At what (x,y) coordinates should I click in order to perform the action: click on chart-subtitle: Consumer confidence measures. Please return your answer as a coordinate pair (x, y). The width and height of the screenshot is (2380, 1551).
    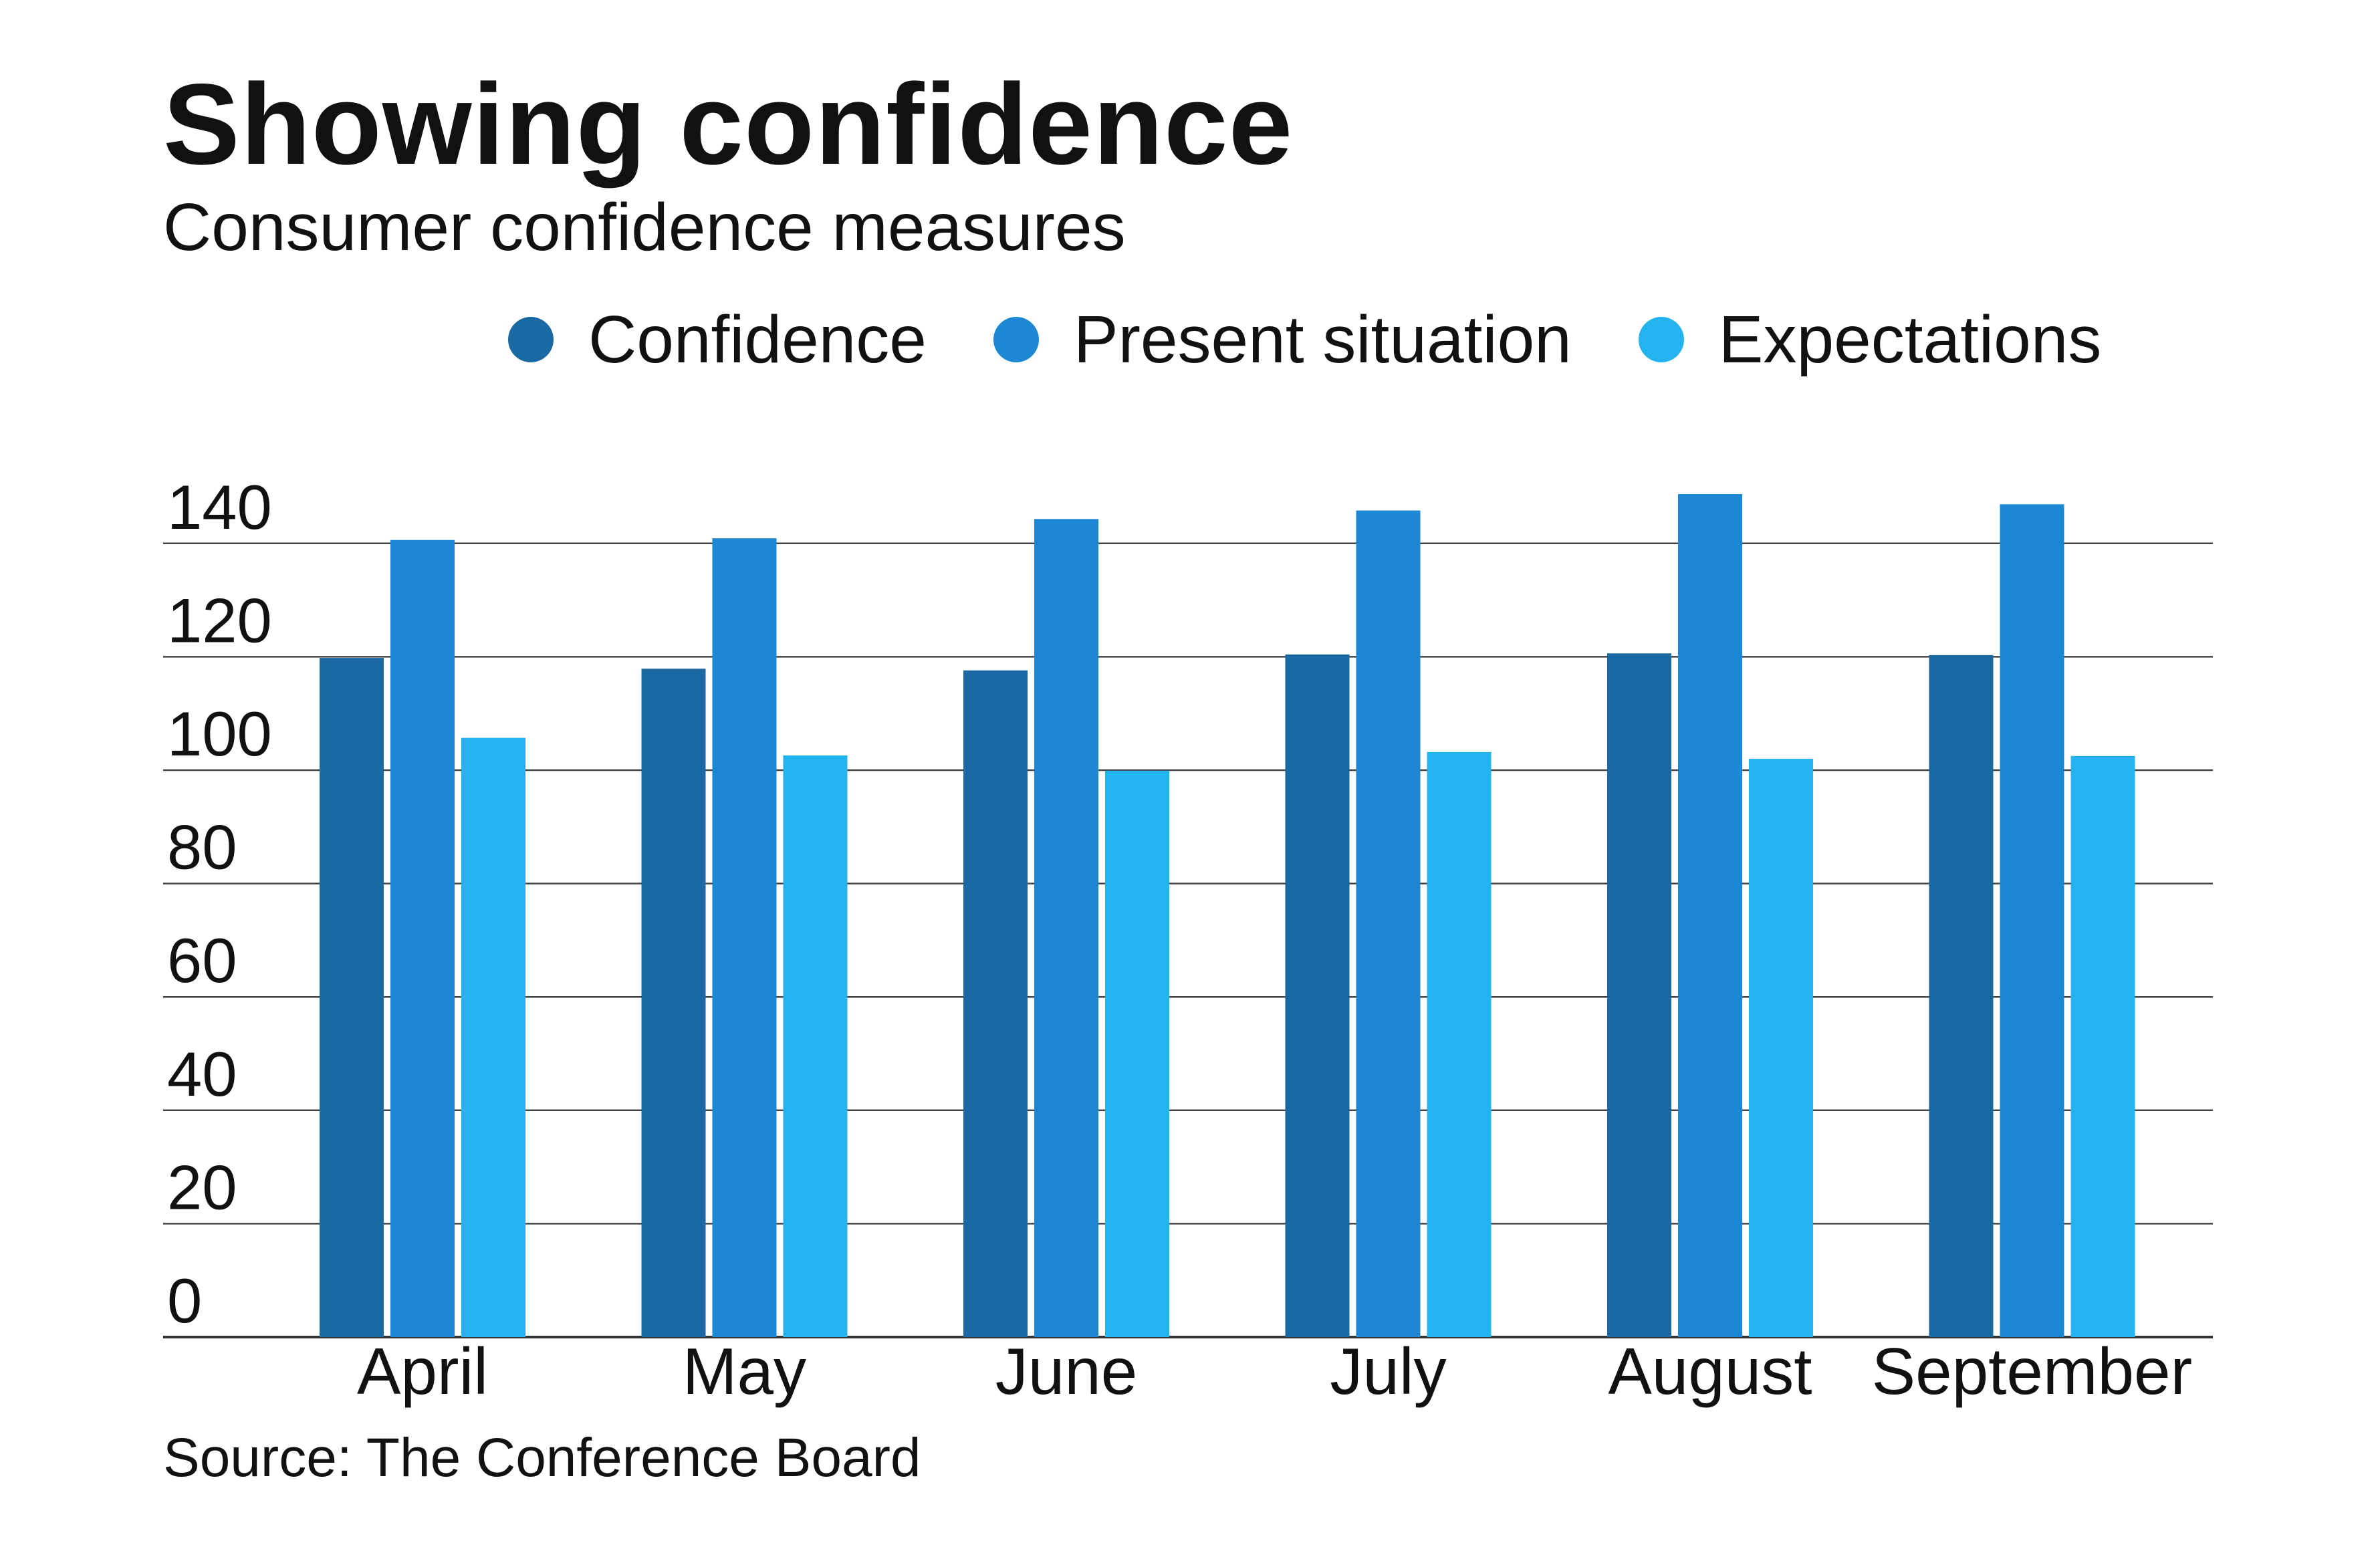
    Looking at the image, I should click on (644, 227).